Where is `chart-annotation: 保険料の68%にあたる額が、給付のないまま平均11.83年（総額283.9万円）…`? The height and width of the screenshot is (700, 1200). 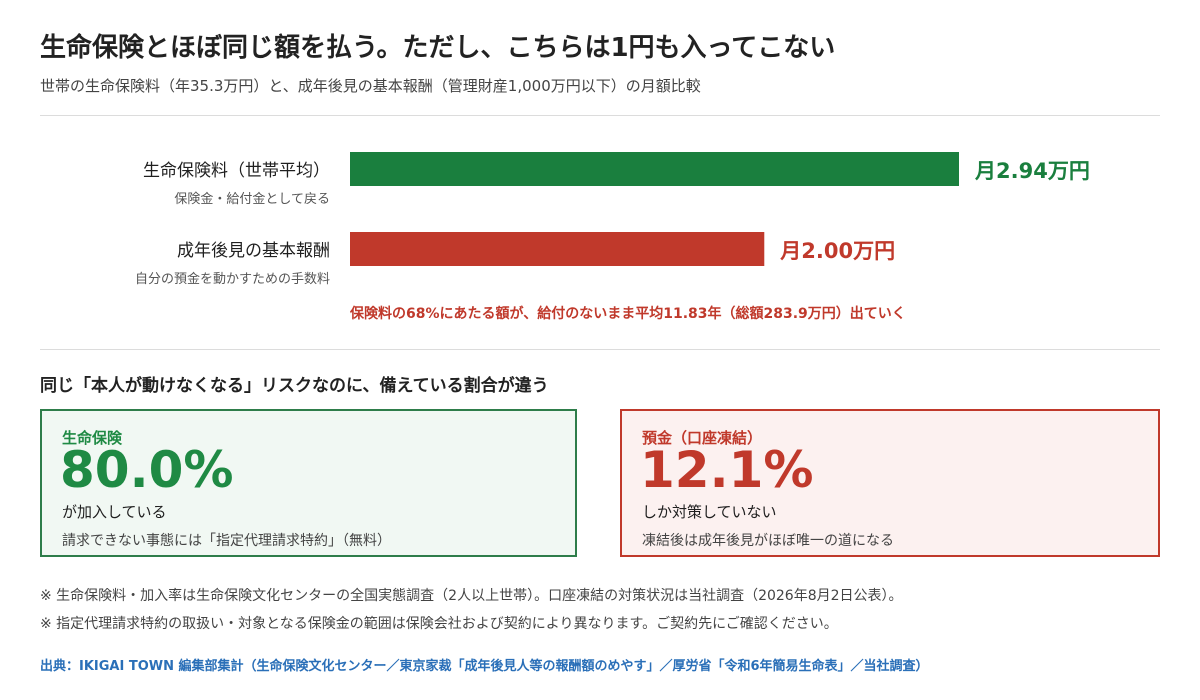 chart-annotation: 保険料の68%にあたる額が、給付のないまま平均11.83年（総額283.9万円）… is located at coordinates (627, 313).